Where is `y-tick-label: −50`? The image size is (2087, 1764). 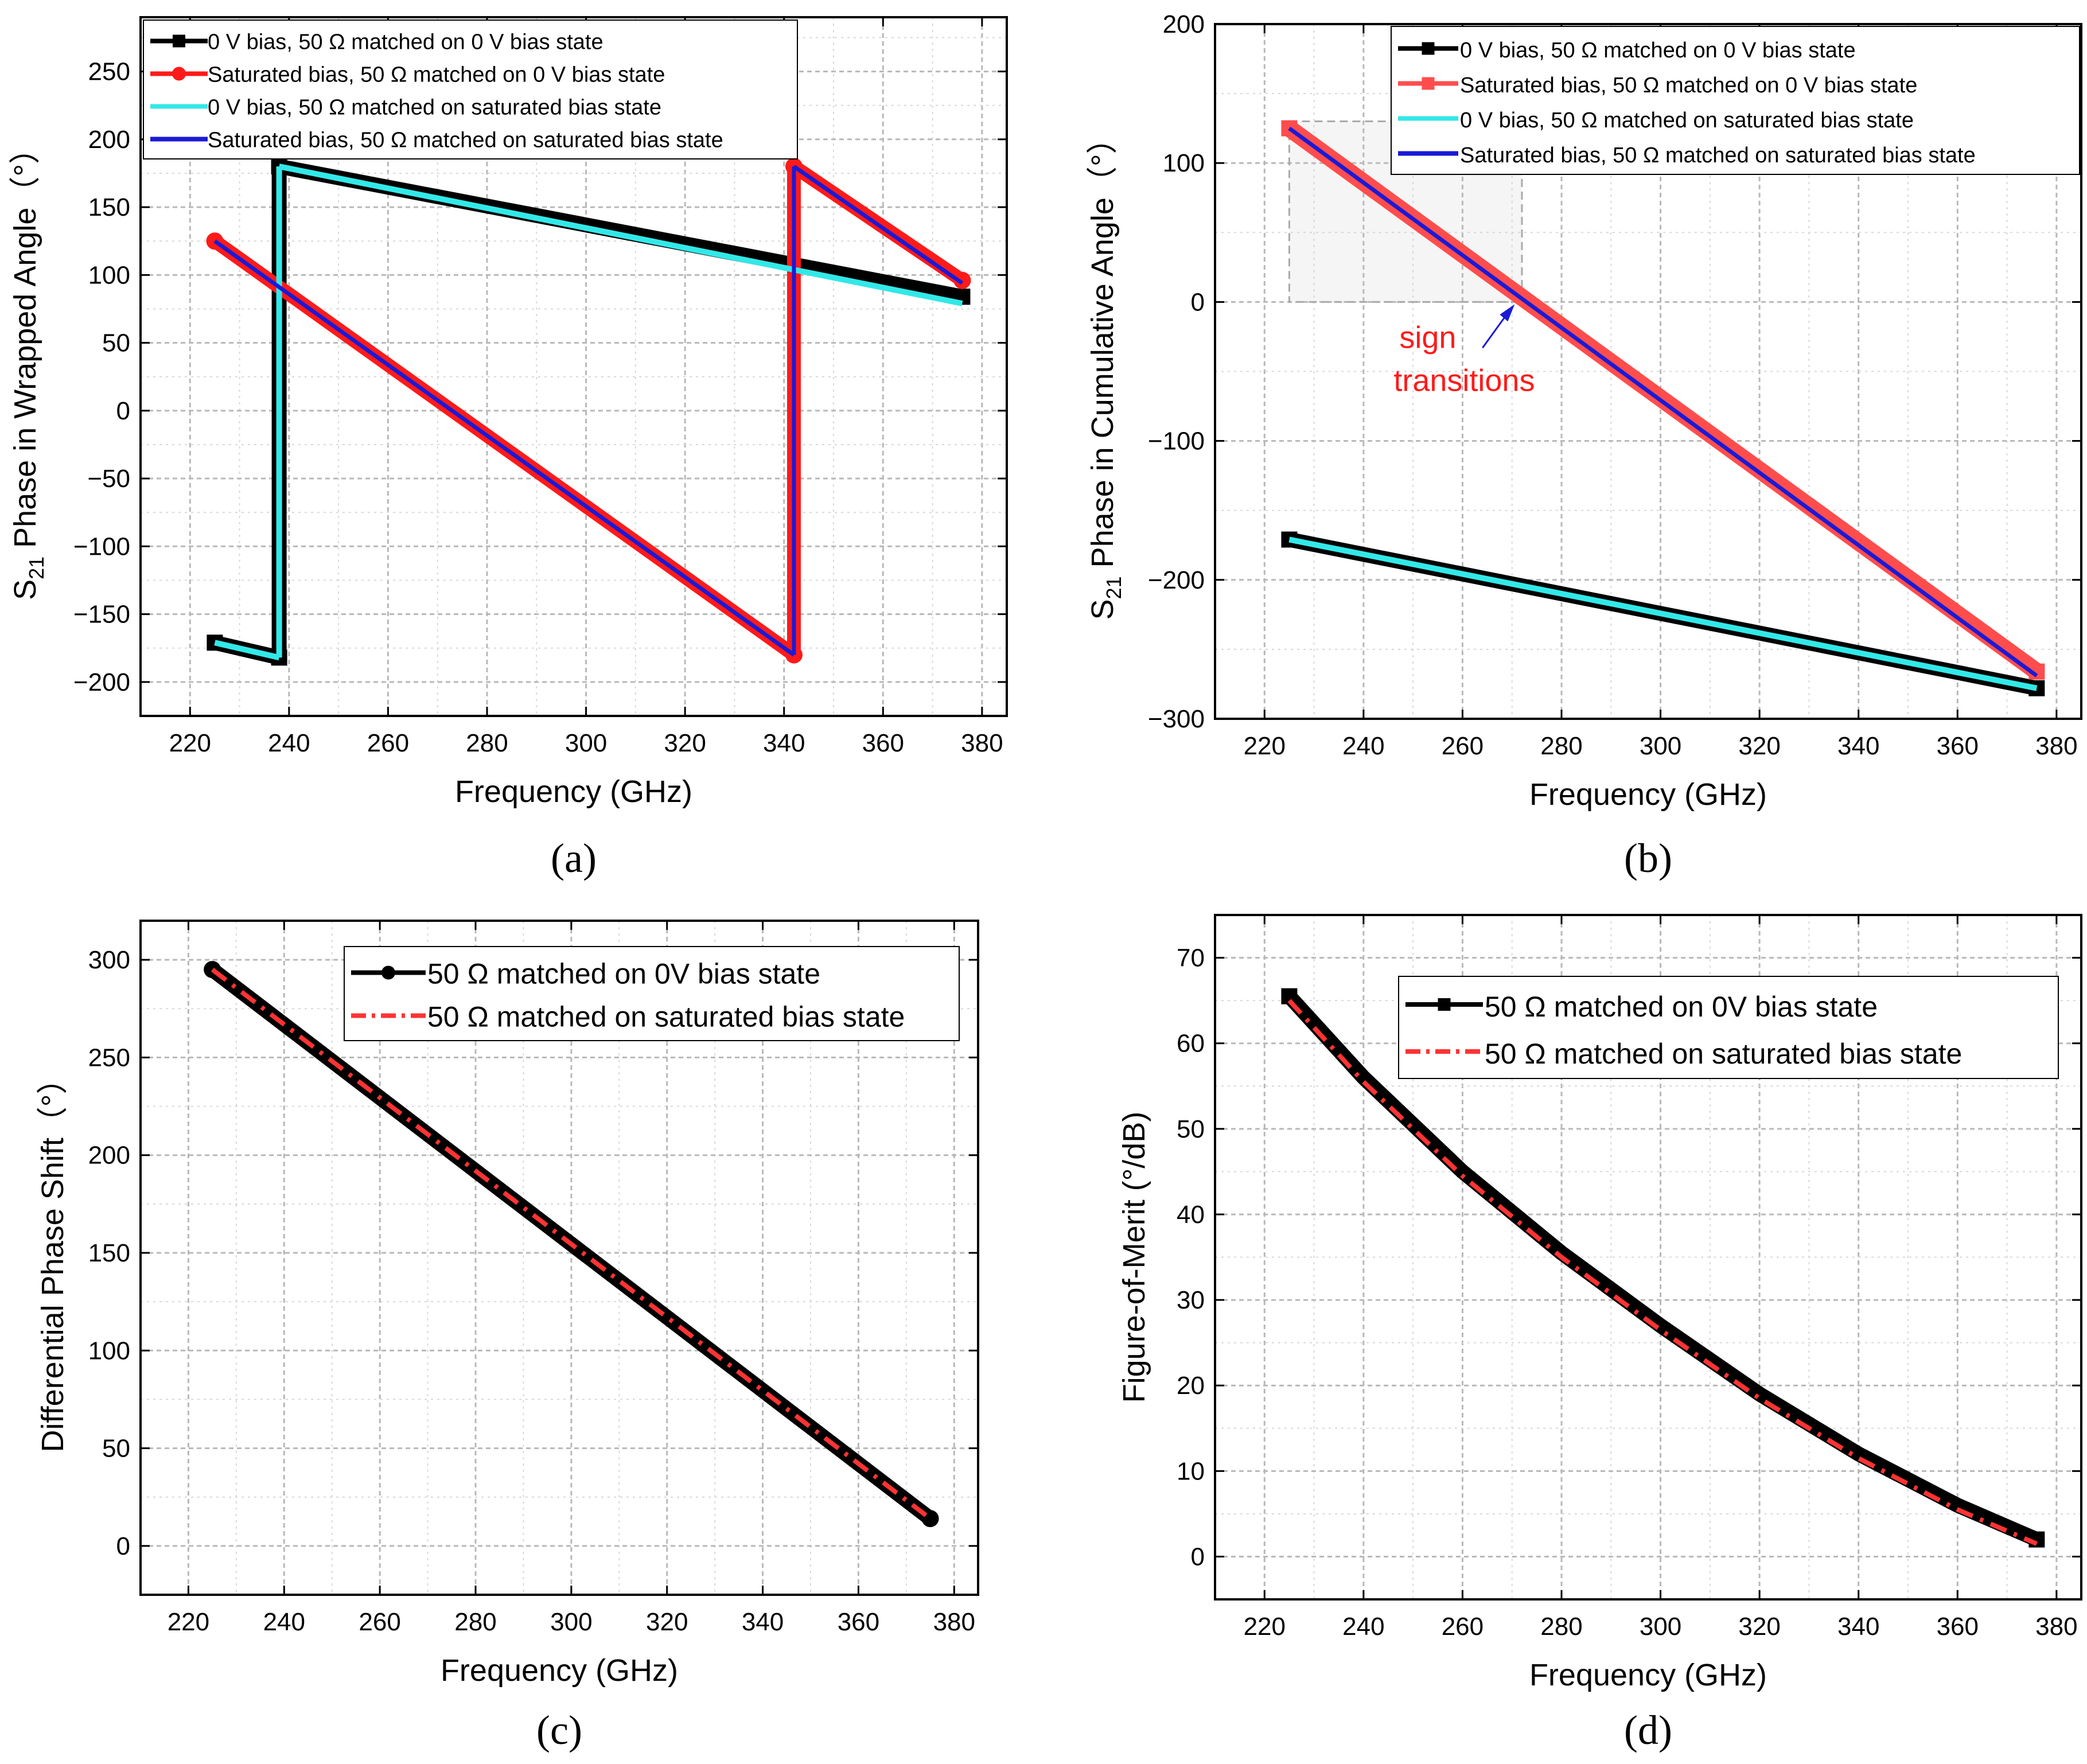
y-tick-label: −50 is located at coordinates (108, 479).